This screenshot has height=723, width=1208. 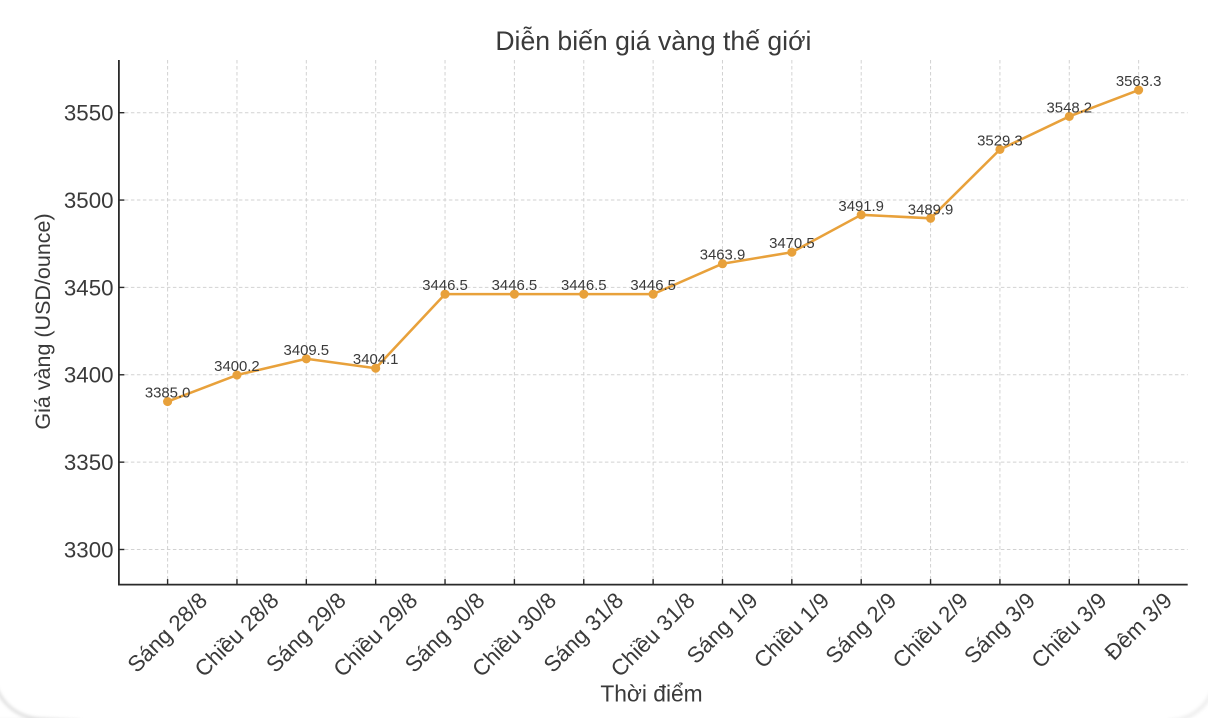 What do you see at coordinates (89, 113) in the screenshot?
I see `svg-text: 3550` at bounding box center [89, 113].